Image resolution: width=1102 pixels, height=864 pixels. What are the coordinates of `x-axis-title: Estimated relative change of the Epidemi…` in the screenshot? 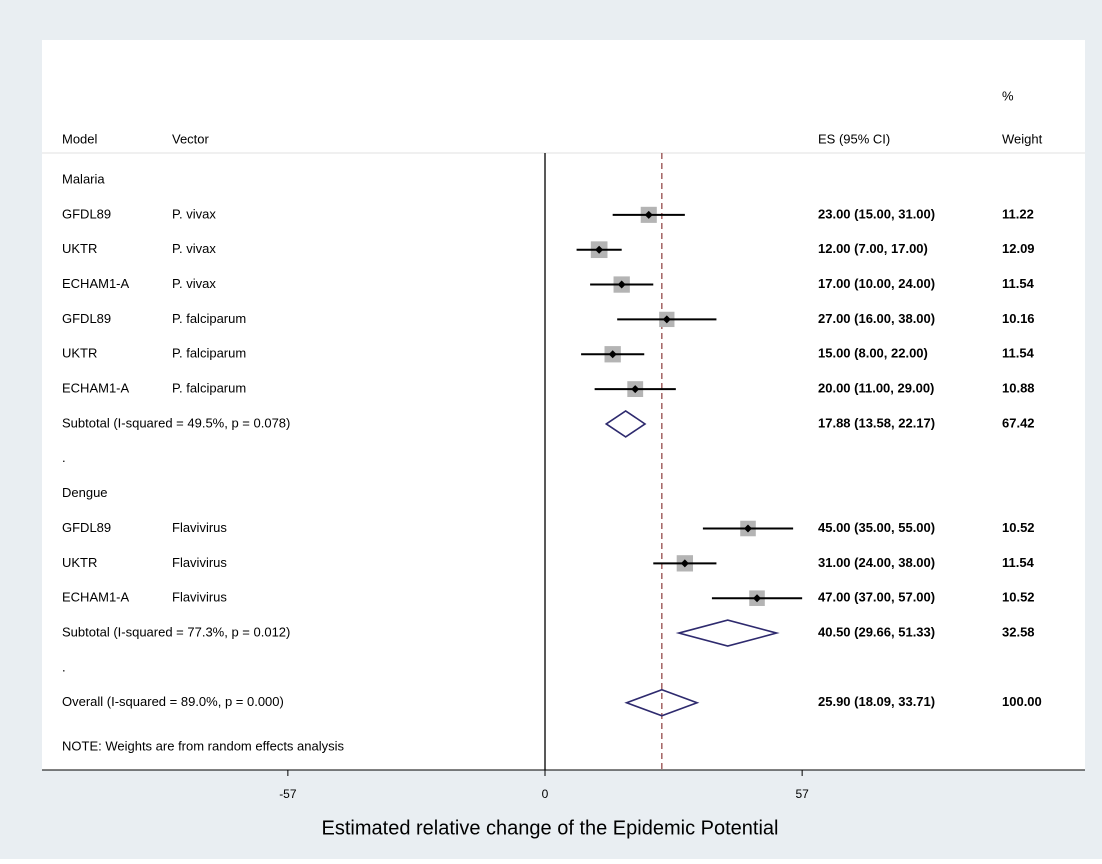 It's located at (550, 828).